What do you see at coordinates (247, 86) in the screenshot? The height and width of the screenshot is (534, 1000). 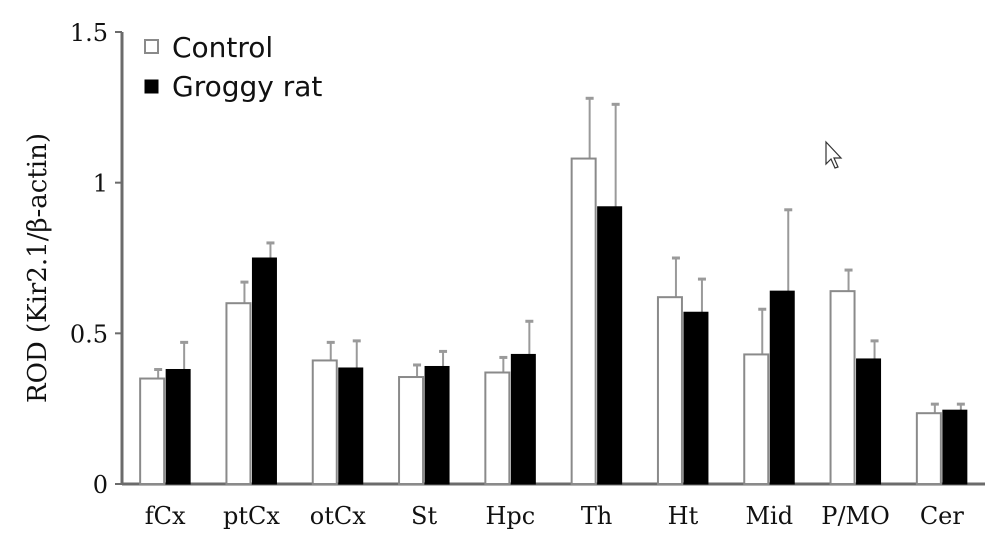 I see `legend-label-groggy-rat: Groggy rat` at bounding box center [247, 86].